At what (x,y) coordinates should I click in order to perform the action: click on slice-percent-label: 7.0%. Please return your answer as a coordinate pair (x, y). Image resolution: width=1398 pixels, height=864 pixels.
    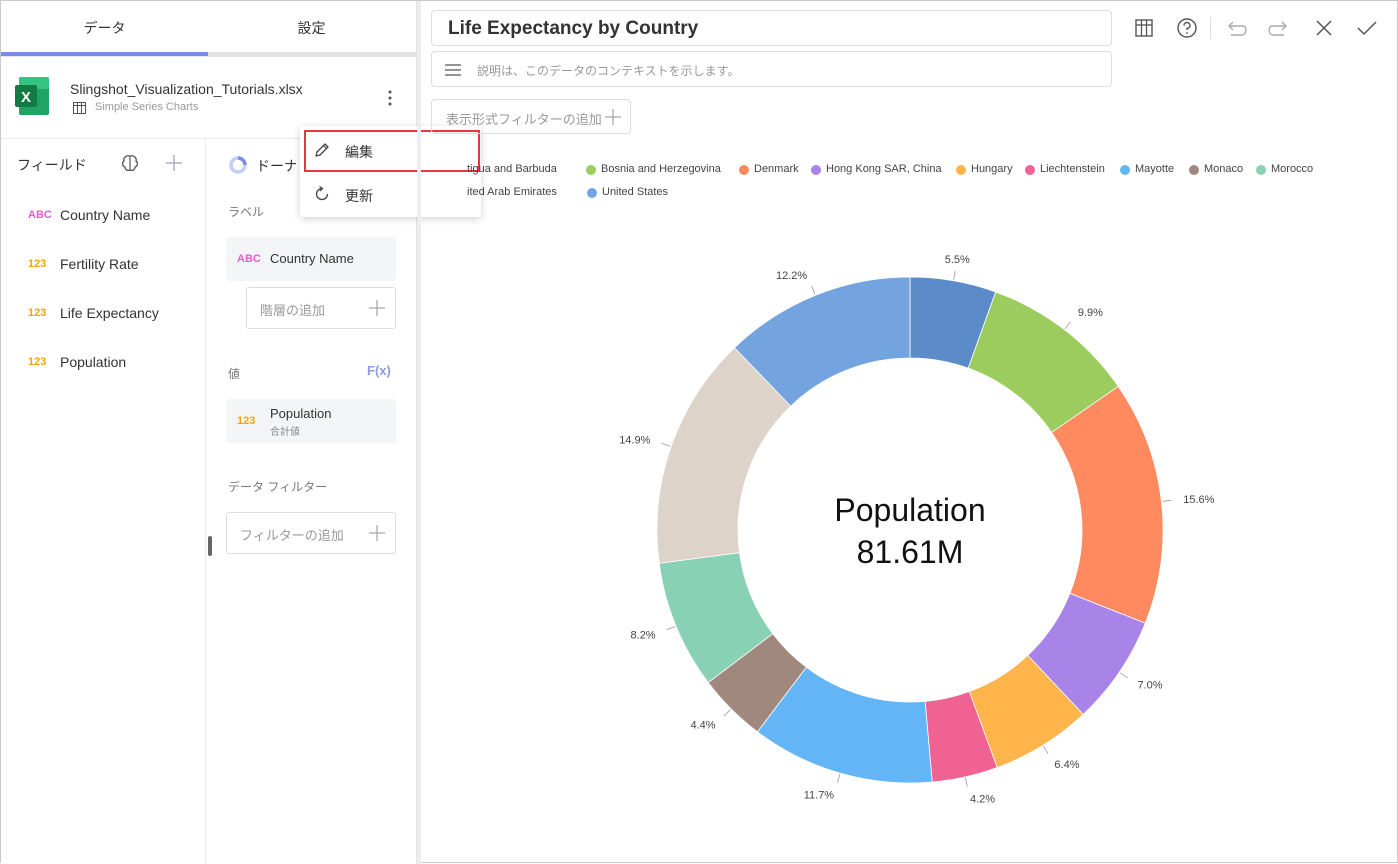
    Looking at the image, I should click on (1149, 686).